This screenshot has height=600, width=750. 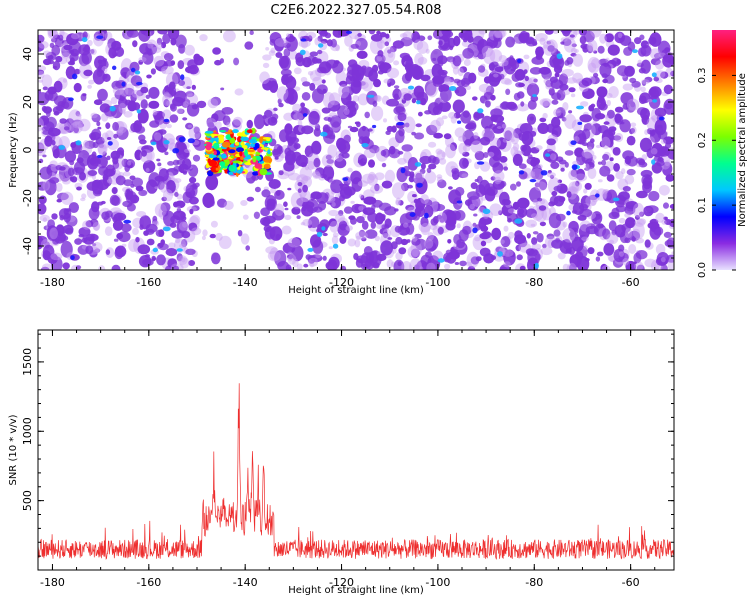 I want to click on colorbar-tick-label: 0.1, so click(x=702, y=205).